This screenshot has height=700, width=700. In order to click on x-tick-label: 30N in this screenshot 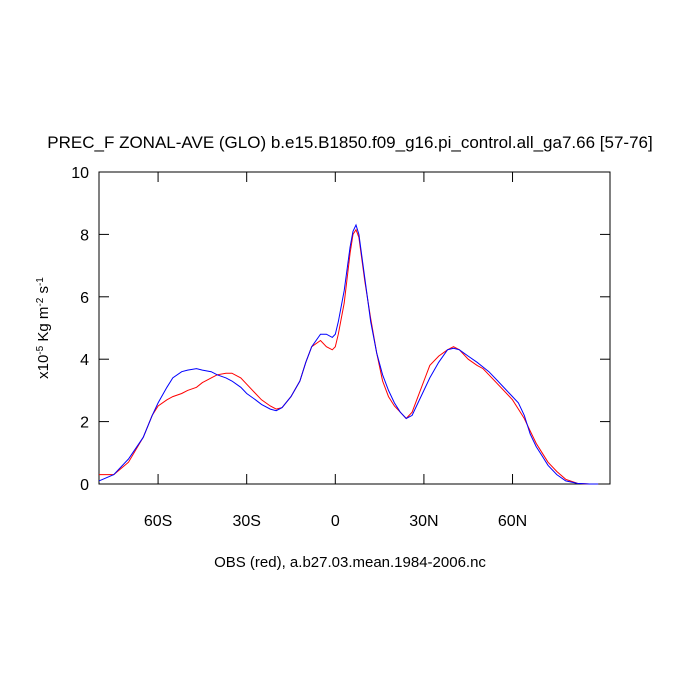, I will do `click(423, 521)`.